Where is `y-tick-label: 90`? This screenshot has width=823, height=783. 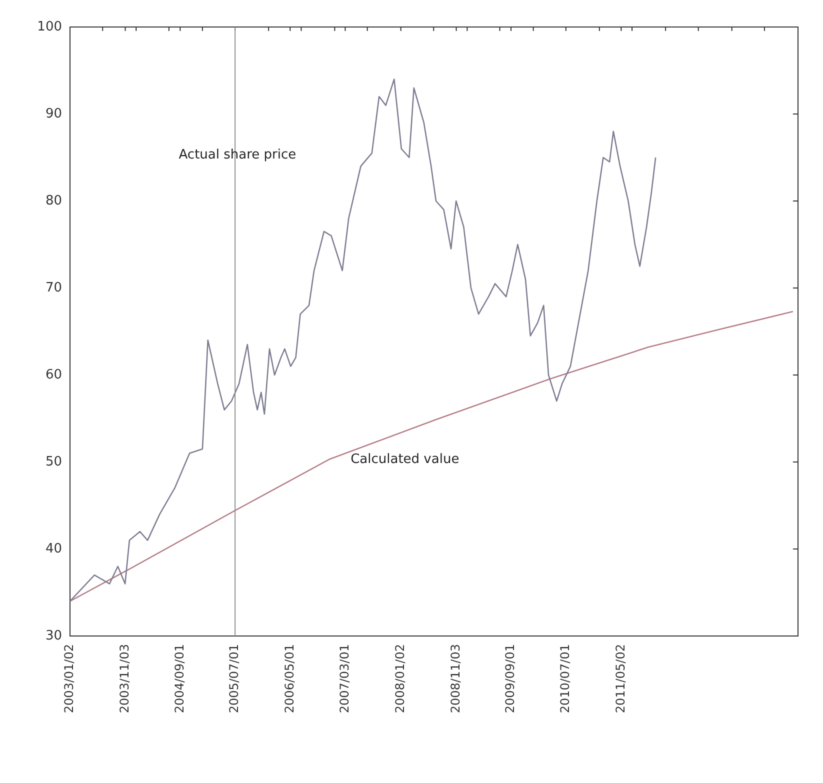 y-tick-label: 90 is located at coordinates (53, 114).